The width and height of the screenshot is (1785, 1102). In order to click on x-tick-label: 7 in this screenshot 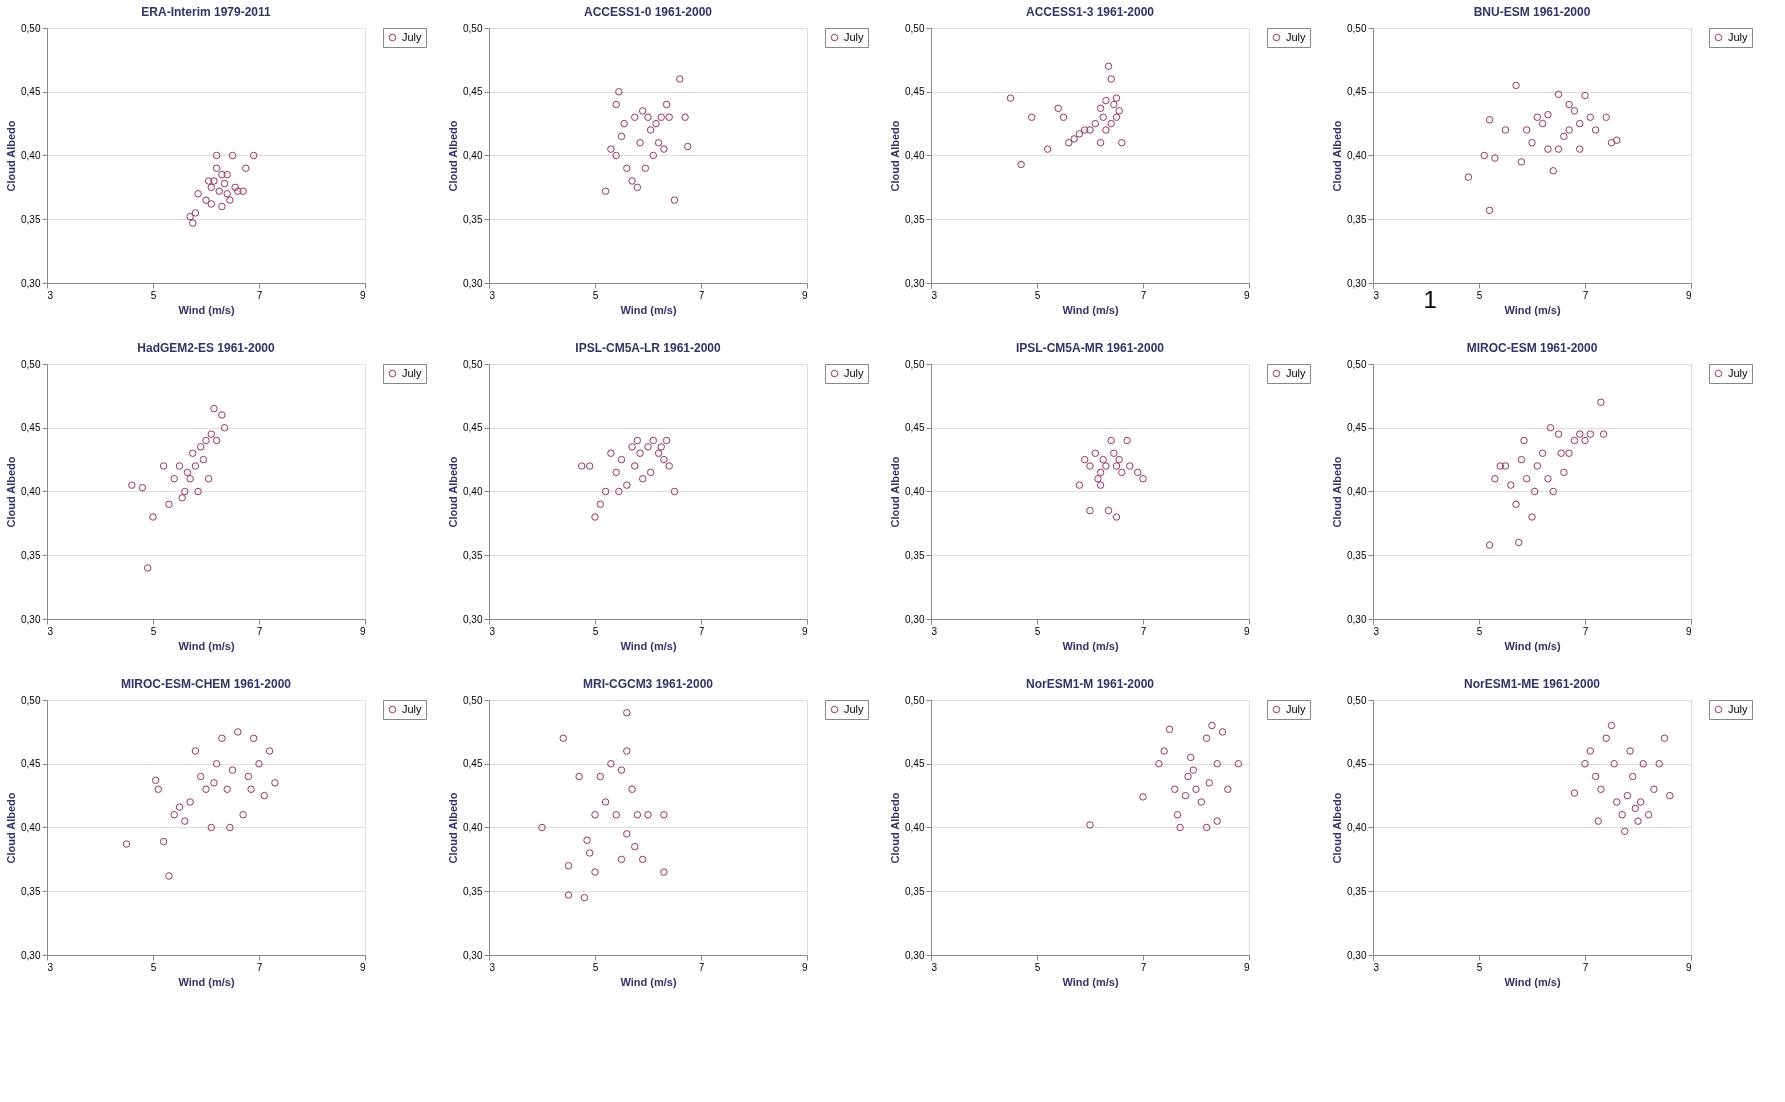, I will do `click(701, 631)`.